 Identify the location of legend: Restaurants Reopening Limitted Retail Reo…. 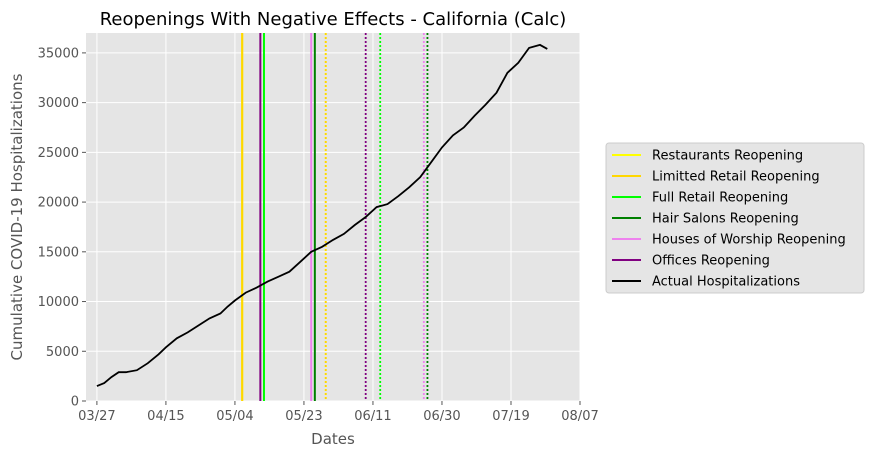
(735, 218).